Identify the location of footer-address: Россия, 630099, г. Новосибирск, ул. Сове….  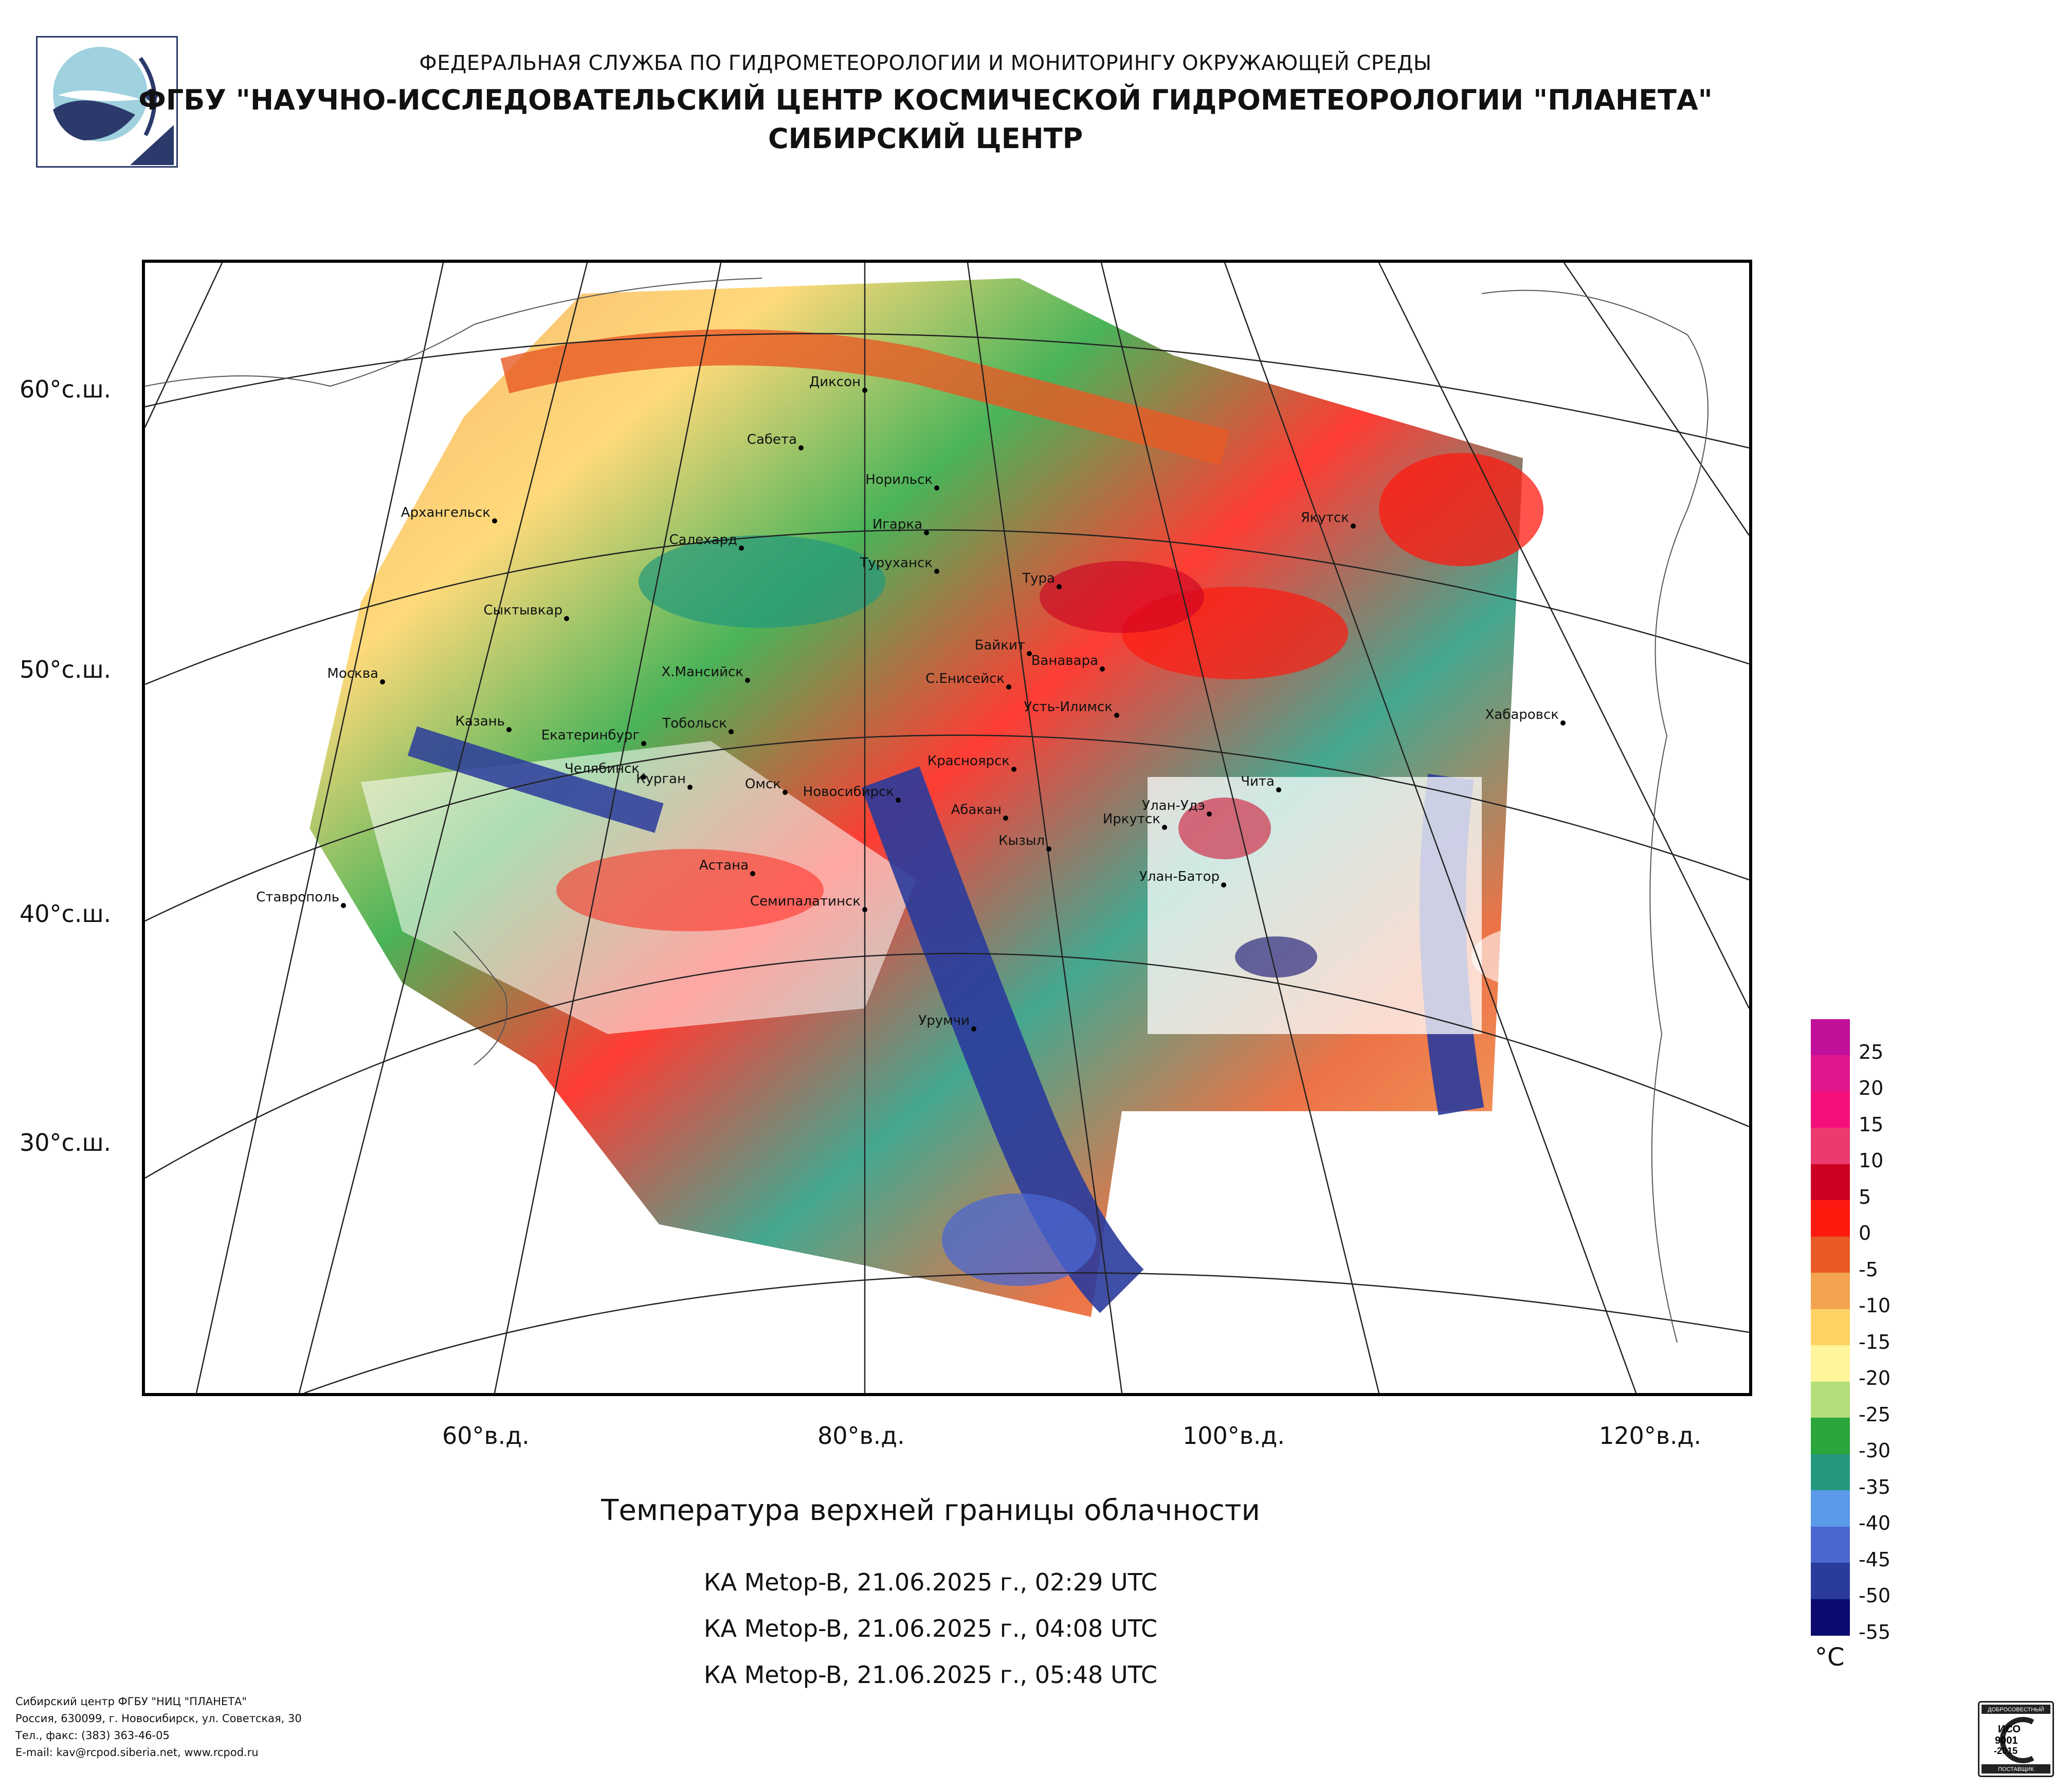
(158, 1718).